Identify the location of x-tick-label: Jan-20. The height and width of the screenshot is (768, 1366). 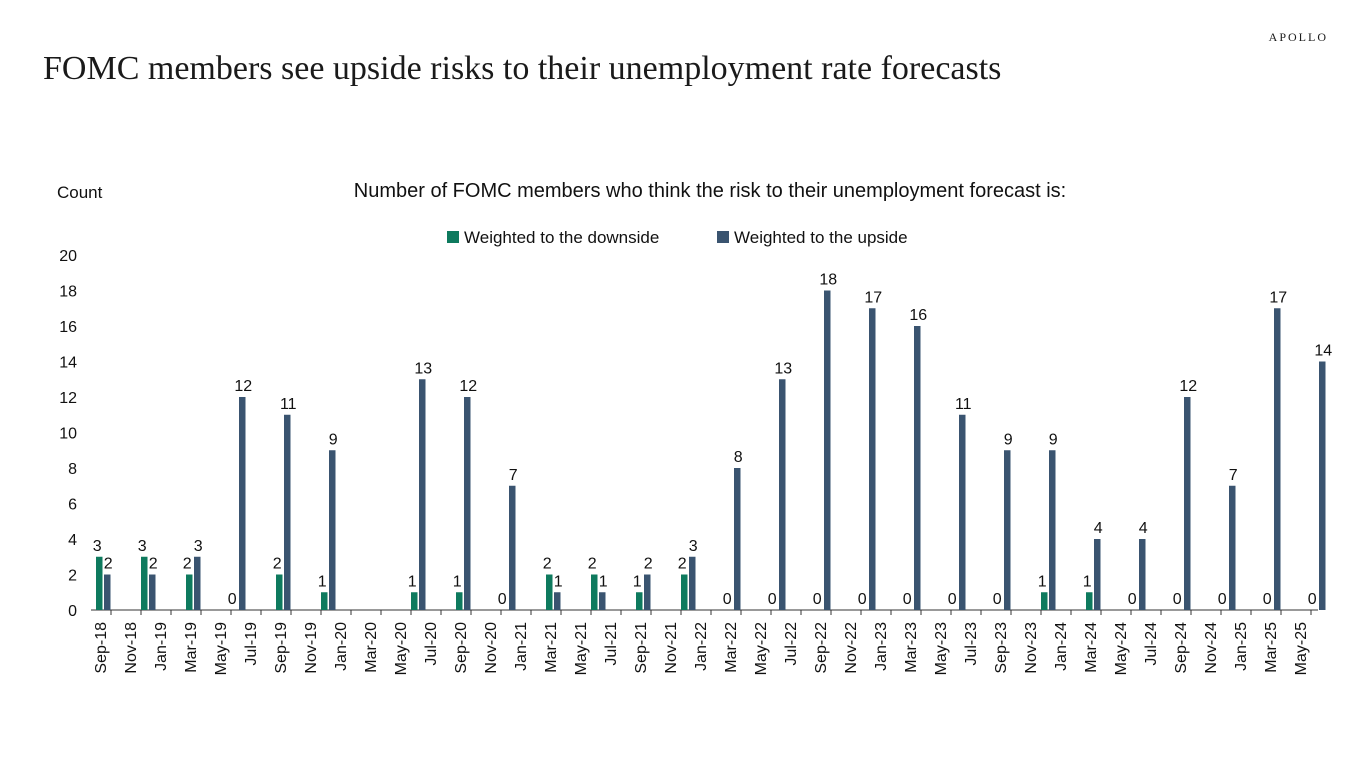
(341, 646).